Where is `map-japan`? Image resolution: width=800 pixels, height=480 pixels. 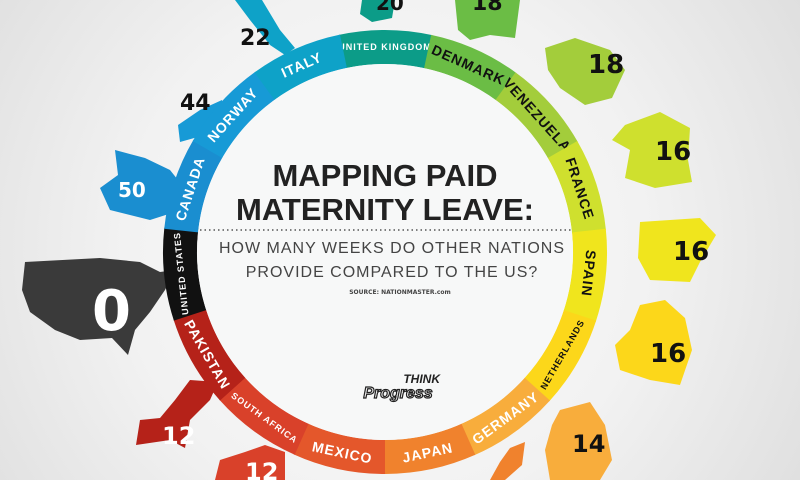 map-japan is located at coordinates (507, 461).